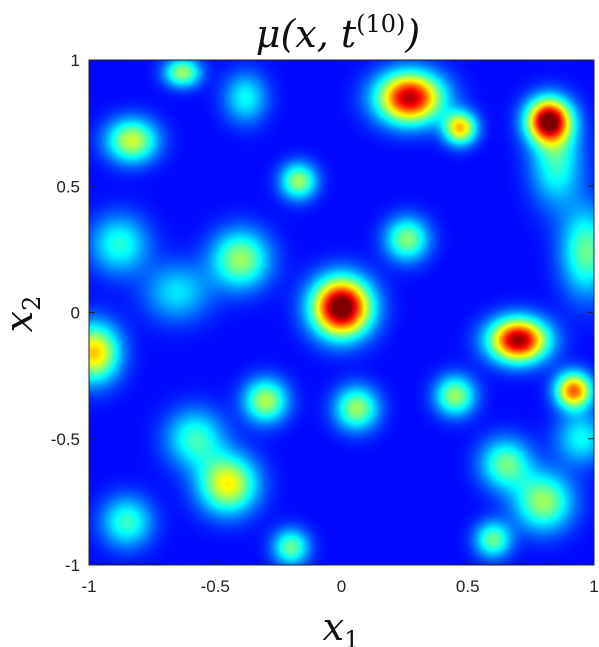 The height and width of the screenshot is (647, 599). What do you see at coordinates (593, 586) in the screenshot?
I see `x-tick-label: 1` at bounding box center [593, 586].